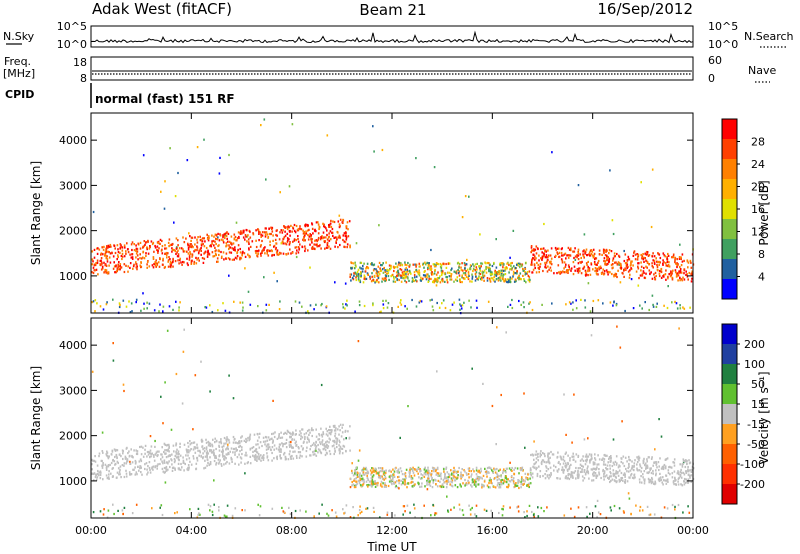 The height and width of the screenshot is (554, 800). I want to click on nave-tick-high: 60, so click(715, 60).